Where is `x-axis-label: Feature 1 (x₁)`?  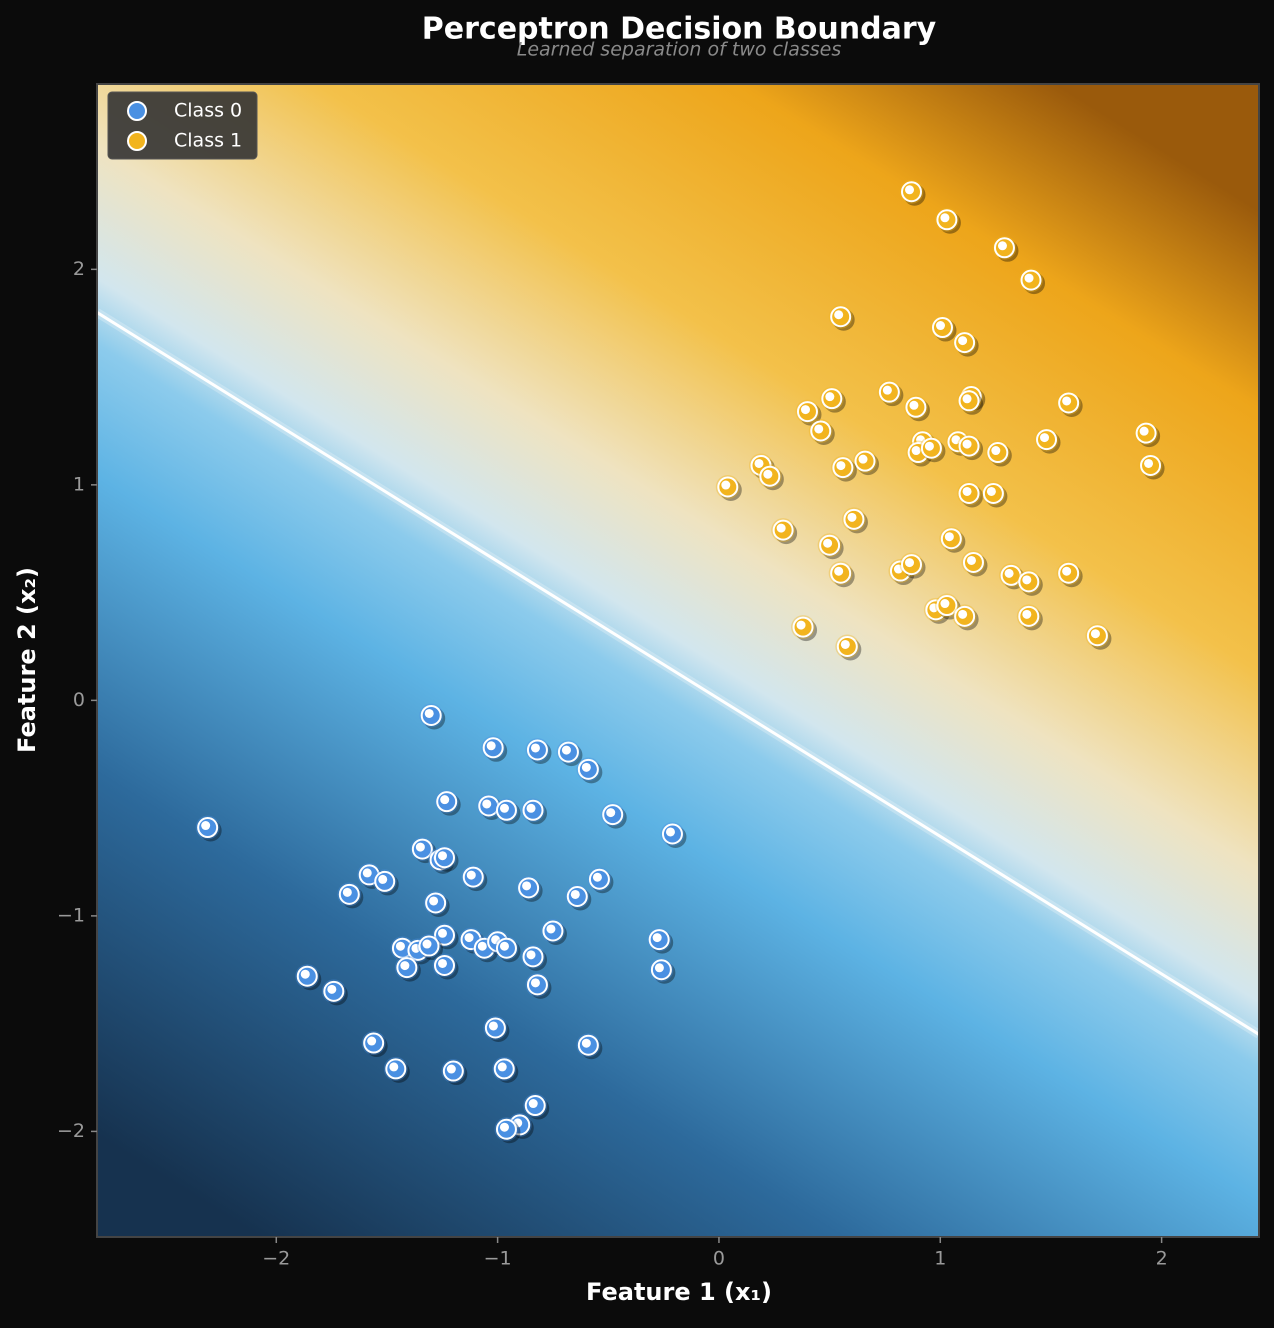 x-axis-label: Feature 1 (x₁) is located at coordinates (679, 1292).